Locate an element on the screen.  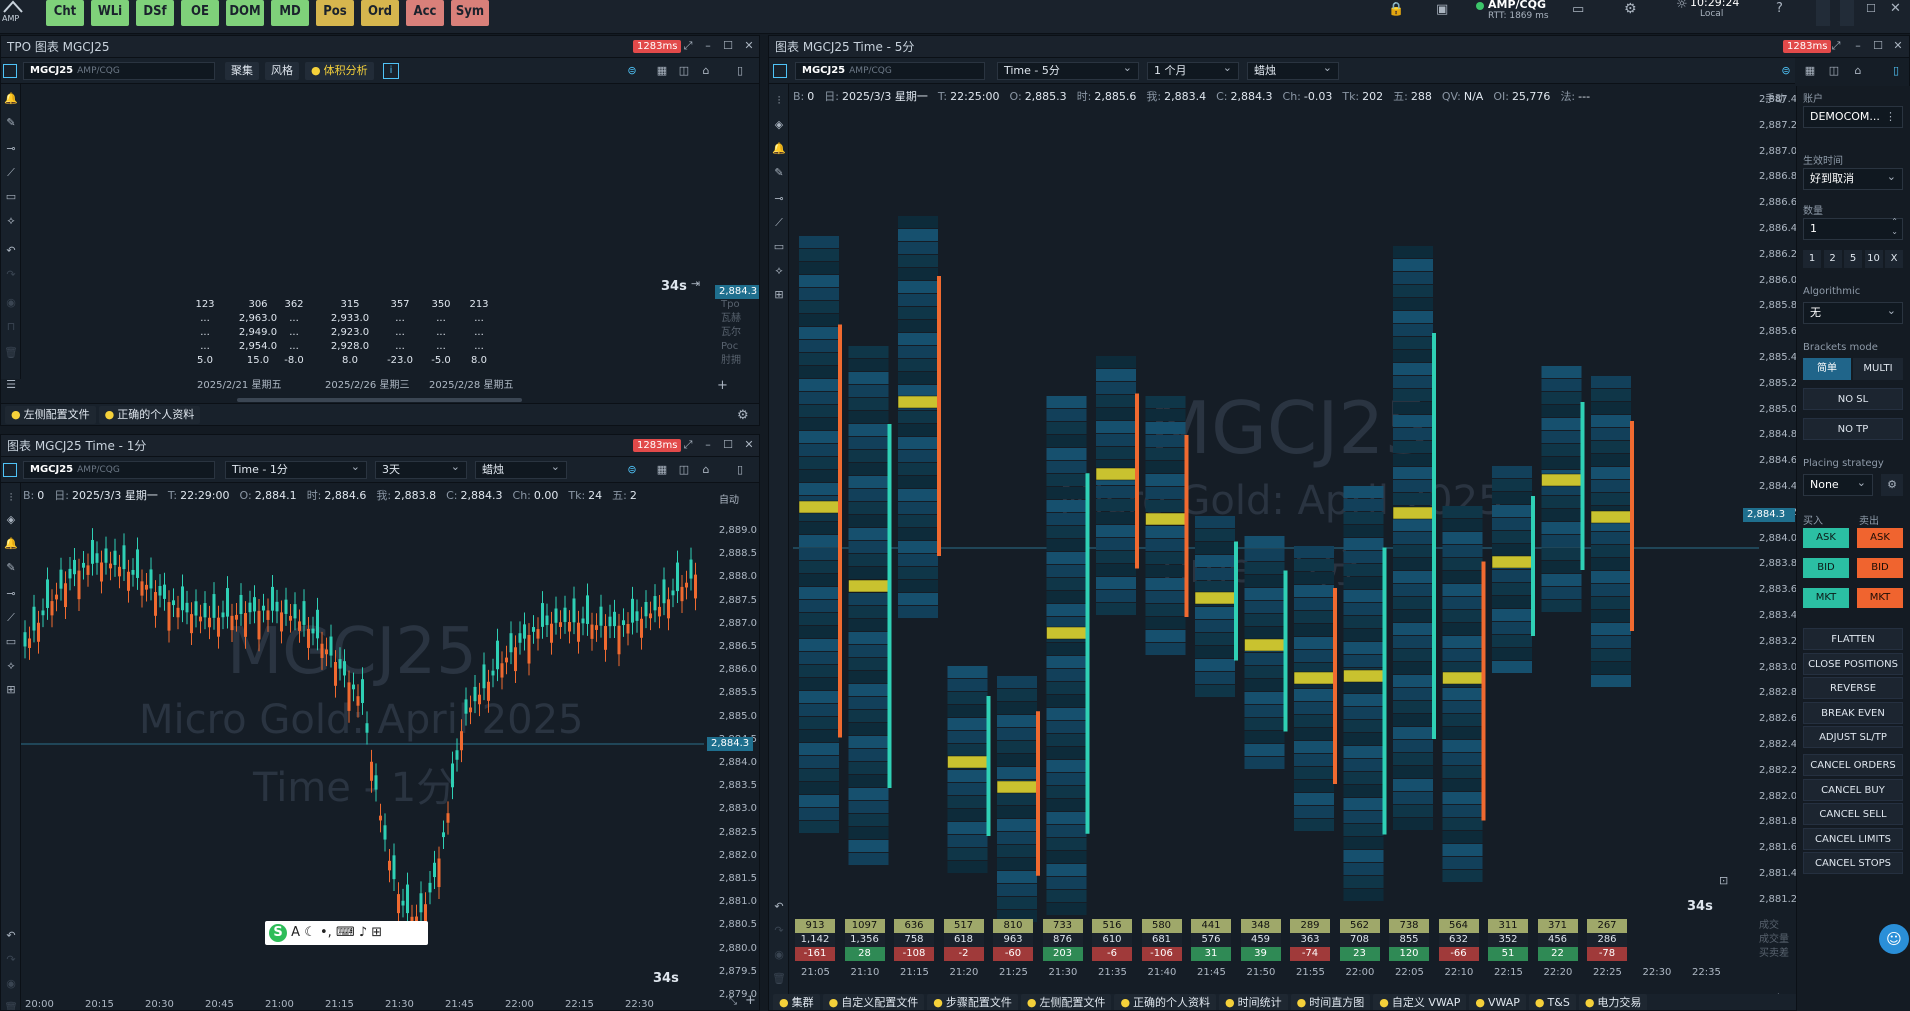
ime-logo-icon: S is located at coordinates (278, 933).